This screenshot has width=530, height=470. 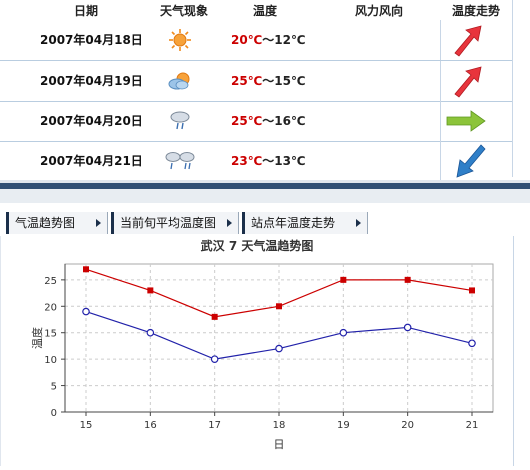 What do you see at coordinates (180, 121) in the screenshot?
I see `rain-icon` at bounding box center [180, 121].